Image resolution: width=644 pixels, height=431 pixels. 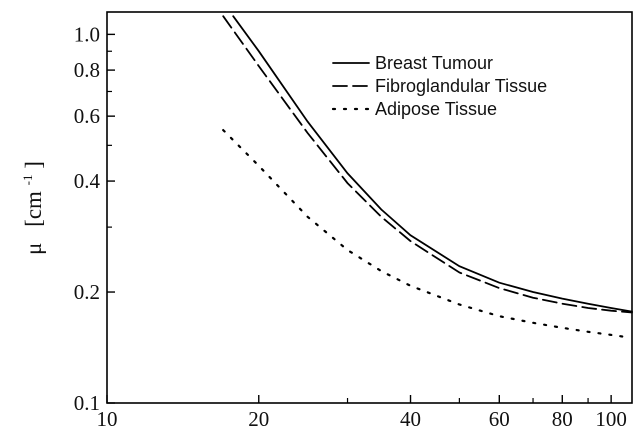 What do you see at coordinates (87, 34) in the screenshot?
I see `y-tick-label: 1.0` at bounding box center [87, 34].